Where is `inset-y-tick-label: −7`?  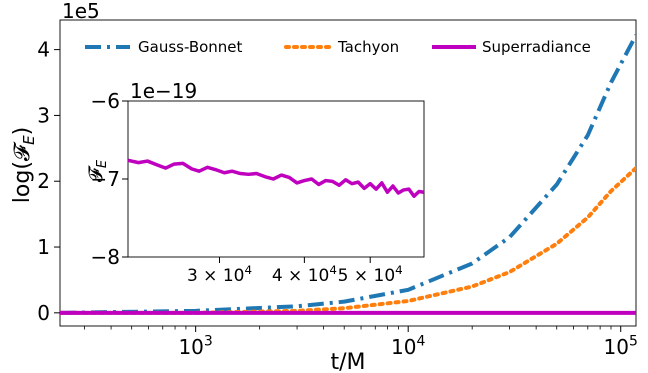
inset-y-tick-label: −7 is located at coordinates (105, 179).